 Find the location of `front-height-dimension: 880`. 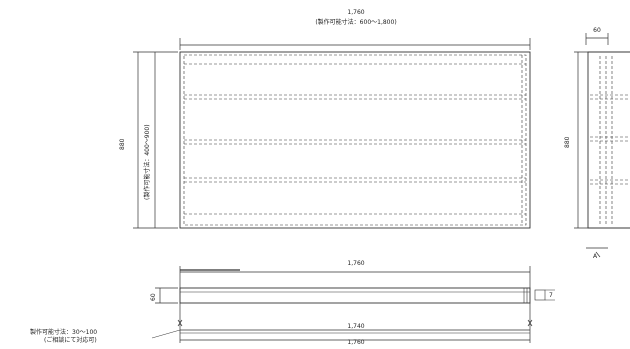

front-height-dimension: 880 is located at coordinates (122, 144).